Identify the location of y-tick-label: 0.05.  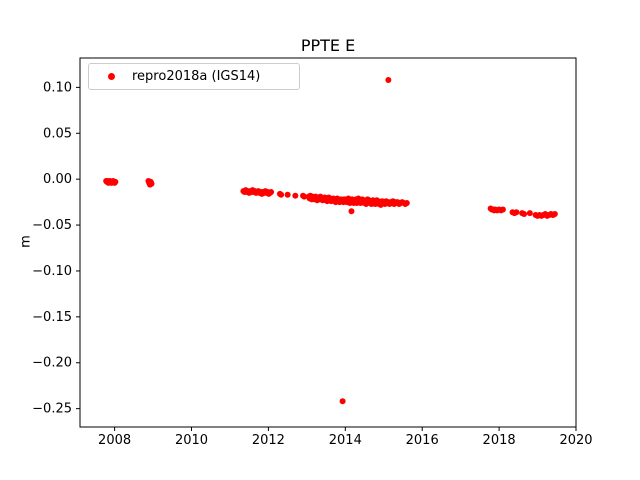
(57, 133).